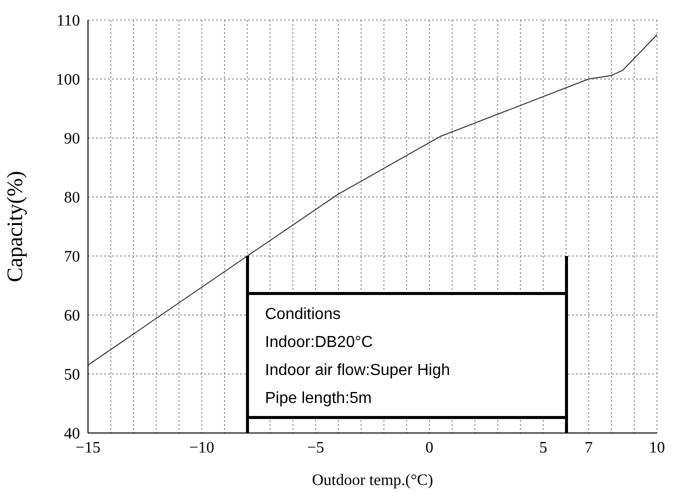 The image size is (687, 493). Describe the element at coordinates (68, 80) in the screenshot. I see `y-tick-label: 100` at that location.